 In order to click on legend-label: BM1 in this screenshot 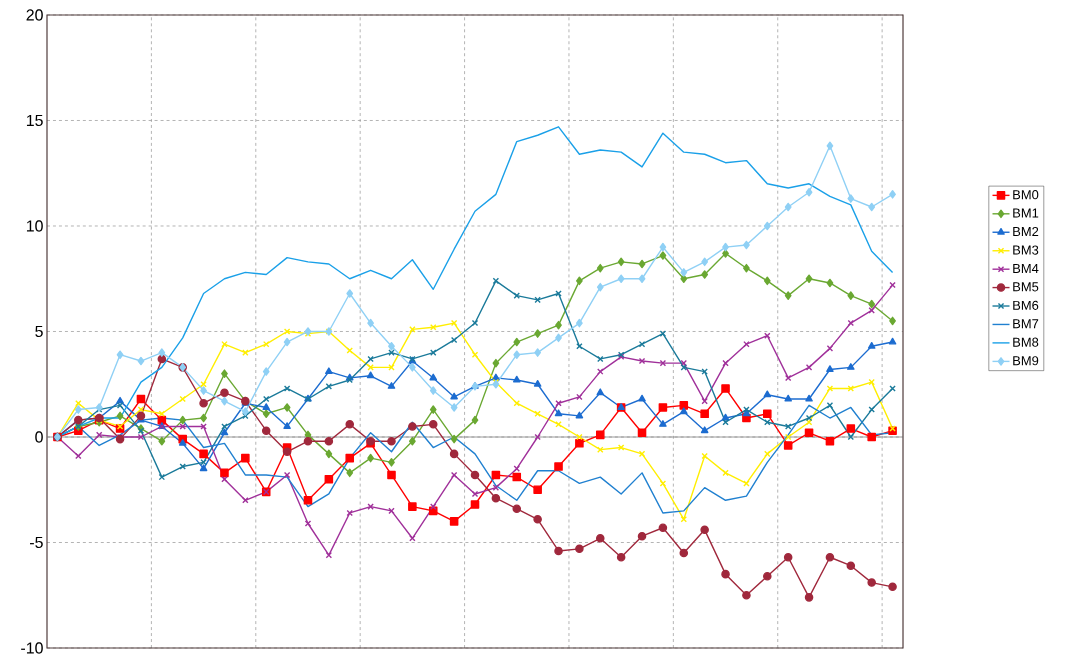, I will do `click(1026, 213)`.